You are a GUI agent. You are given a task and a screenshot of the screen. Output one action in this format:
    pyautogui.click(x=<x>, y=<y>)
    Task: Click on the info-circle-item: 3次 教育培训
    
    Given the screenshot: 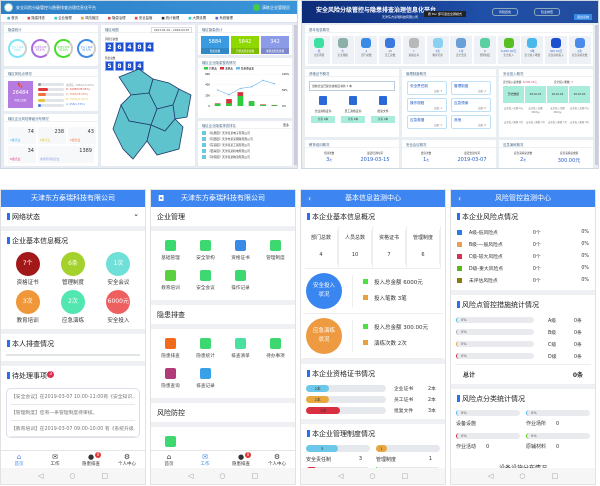 What is the action you would take?
    pyautogui.click(x=27, y=307)
    